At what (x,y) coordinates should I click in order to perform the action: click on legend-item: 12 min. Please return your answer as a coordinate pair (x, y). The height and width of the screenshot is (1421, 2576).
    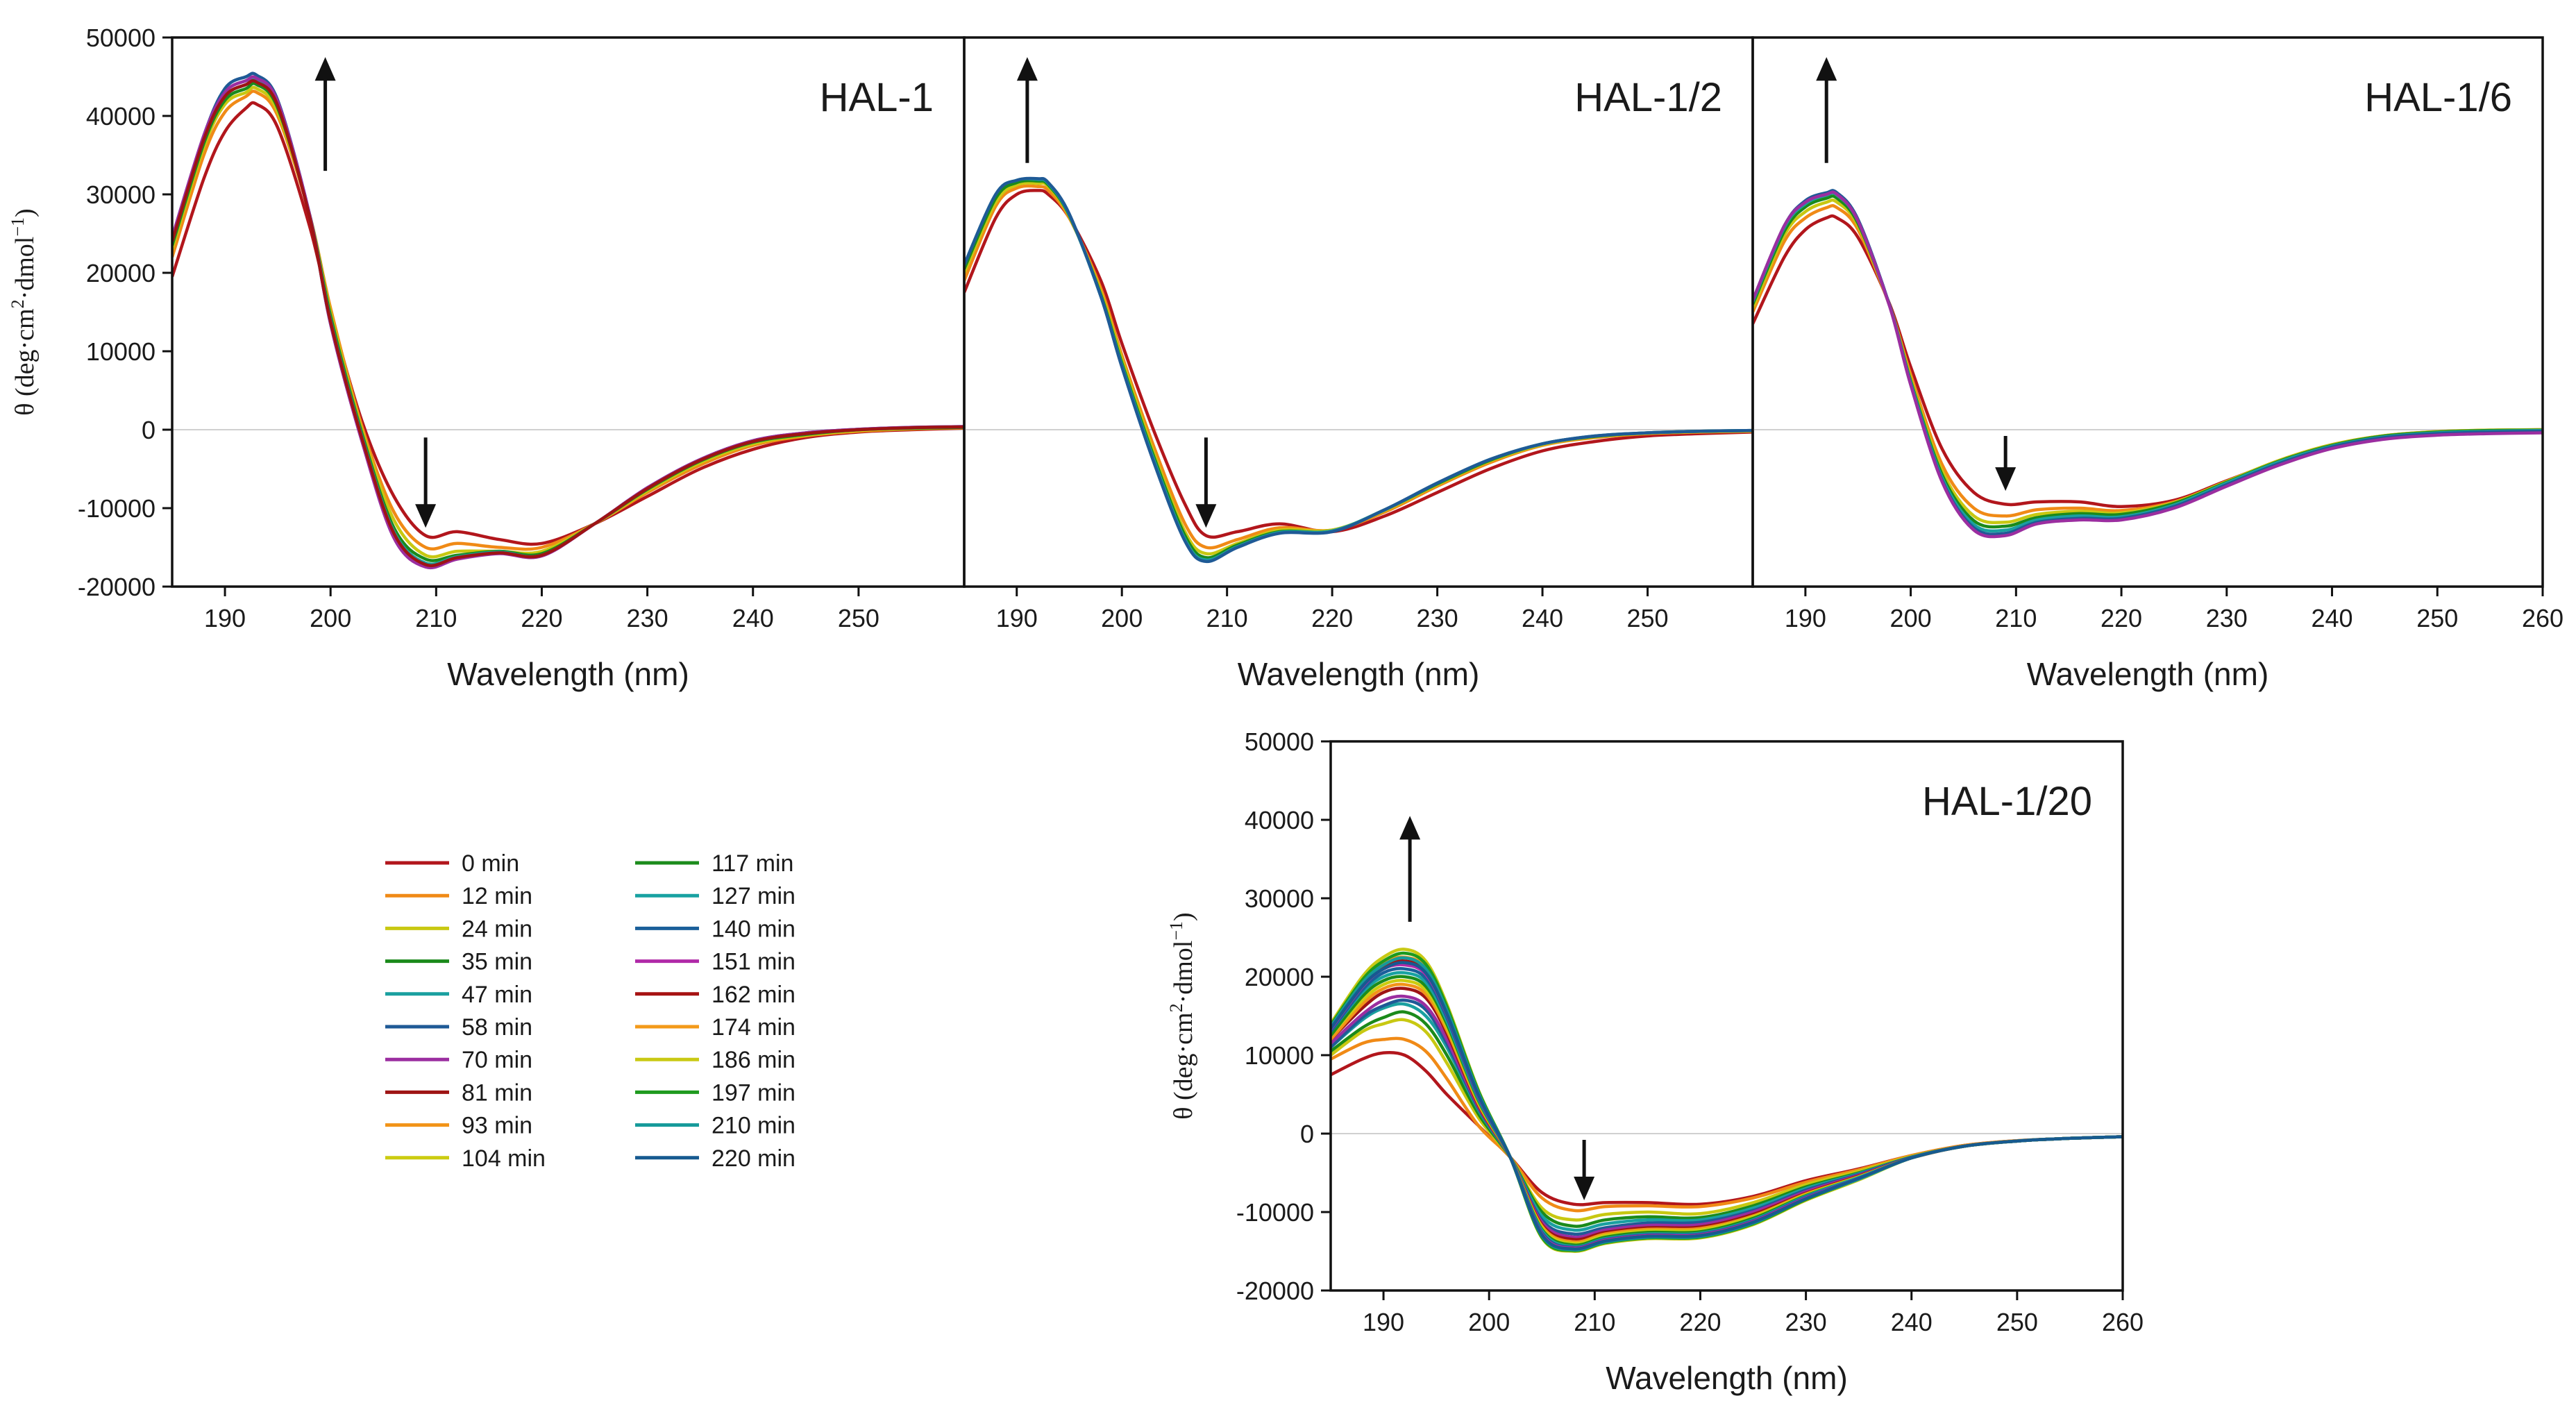
    Looking at the image, I should click on (458, 896).